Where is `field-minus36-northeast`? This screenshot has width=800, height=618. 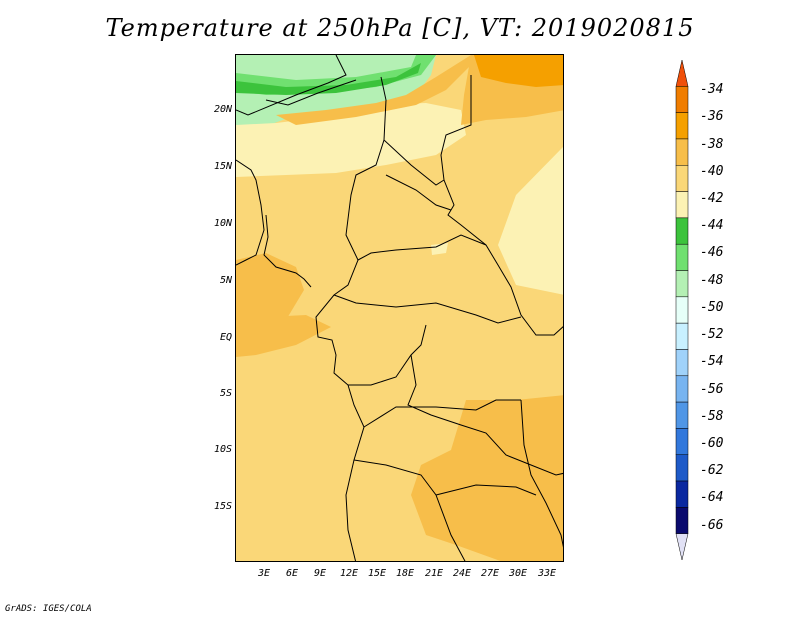
field-minus36-northeast is located at coordinates (518, 71).